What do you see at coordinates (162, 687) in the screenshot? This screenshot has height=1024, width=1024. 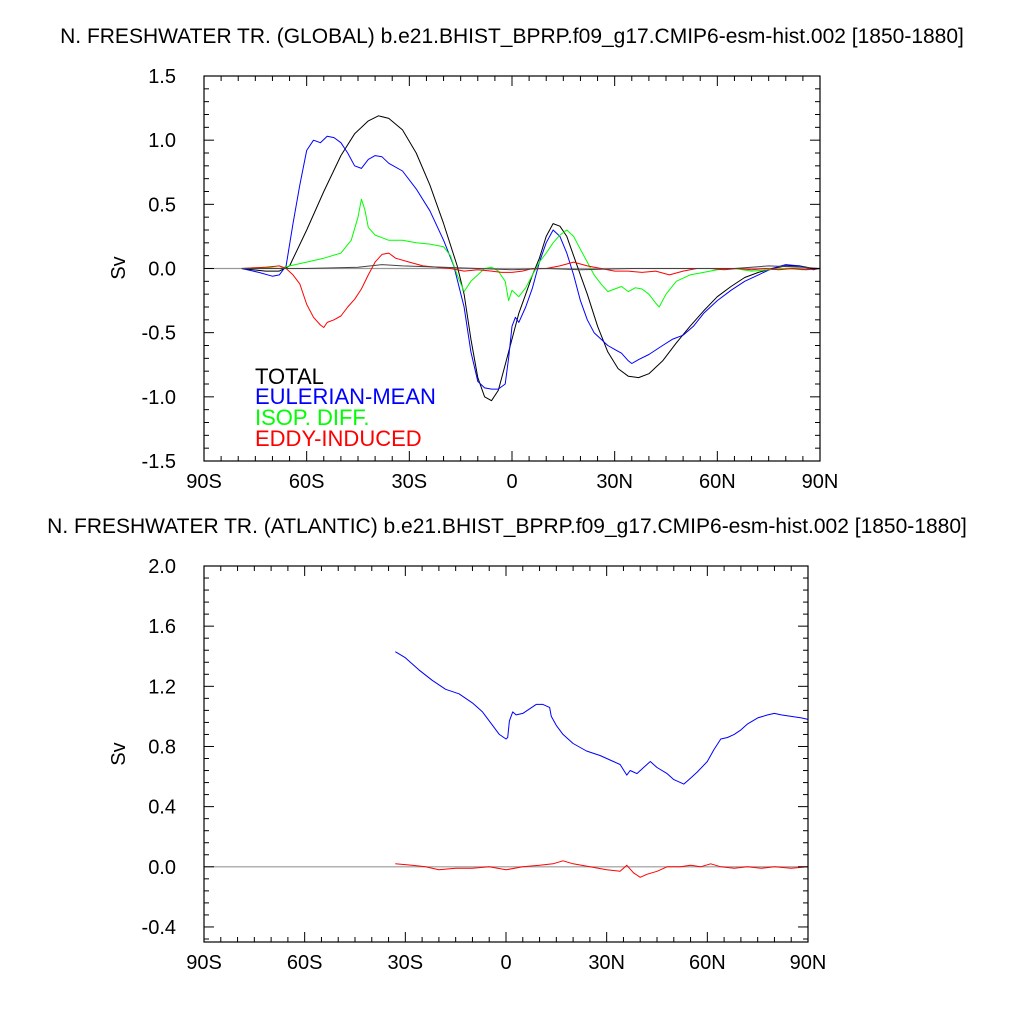 I see `panel-1-ytick-label: 1.2` at bounding box center [162, 687].